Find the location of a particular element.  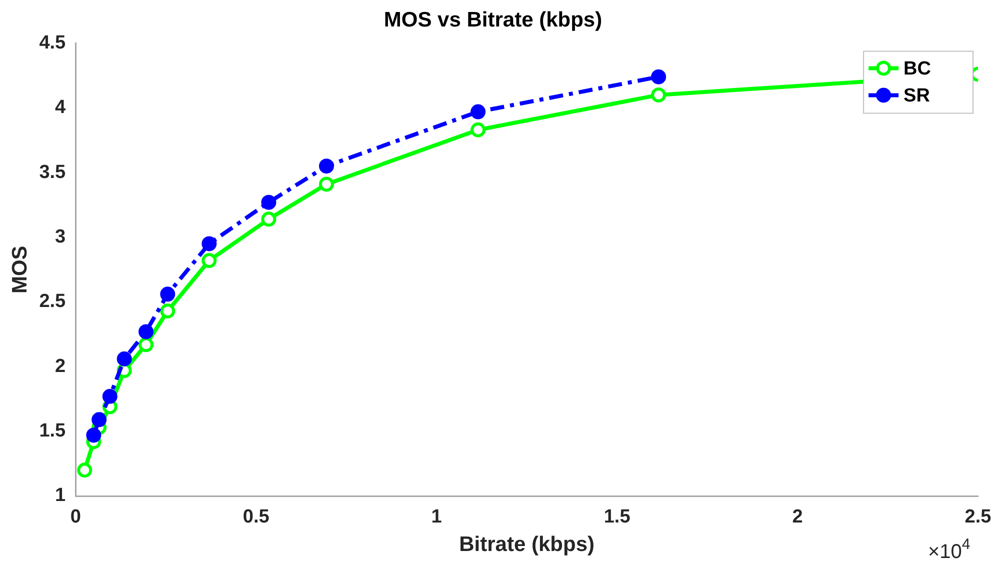

y-tick-label: 3.5 is located at coordinates (52, 172).